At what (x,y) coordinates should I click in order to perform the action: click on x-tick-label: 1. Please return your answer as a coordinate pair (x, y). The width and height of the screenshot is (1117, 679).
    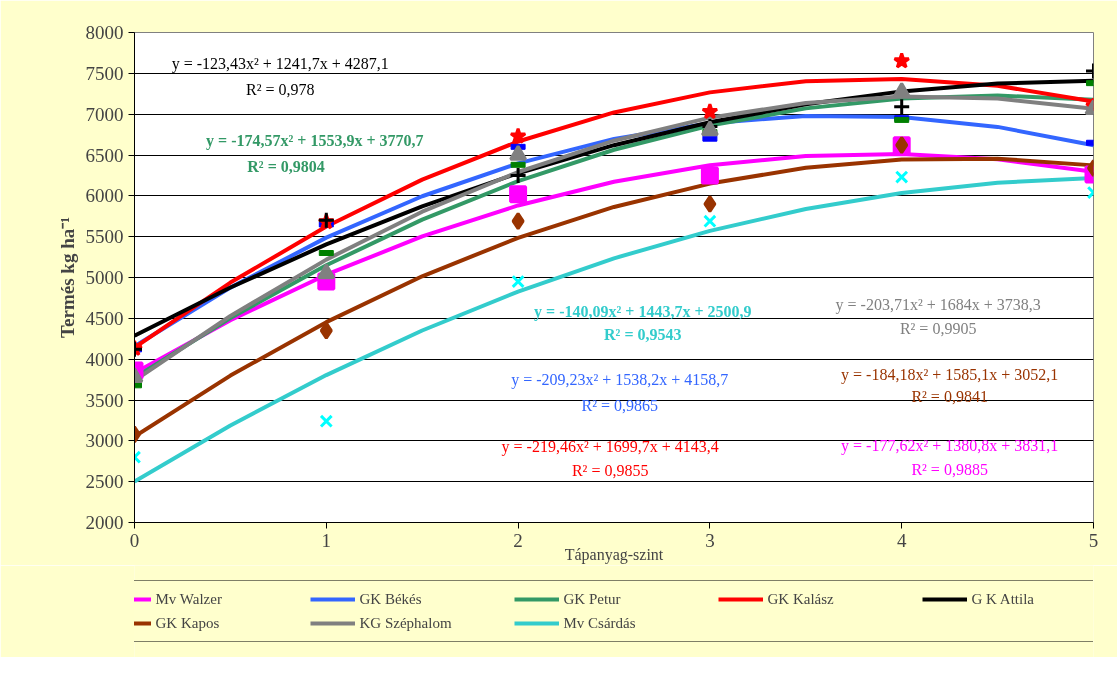
    Looking at the image, I should click on (326, 540).